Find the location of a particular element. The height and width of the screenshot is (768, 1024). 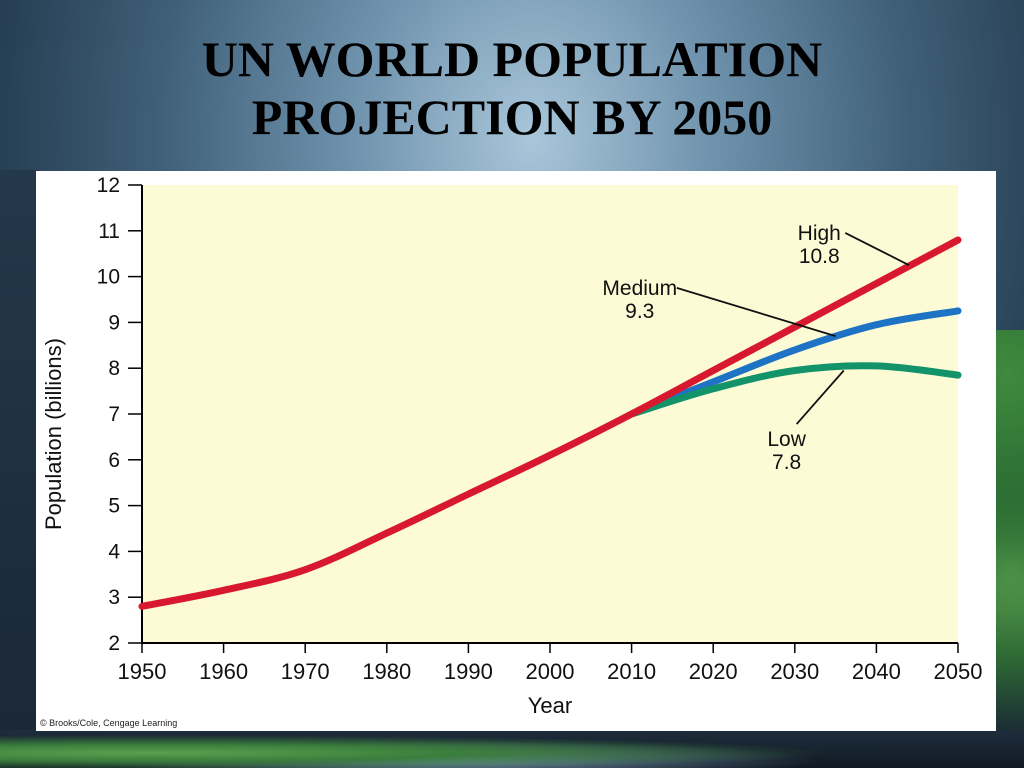

x-tick-label-2000: 2000 is located at coordinates (550, 671).